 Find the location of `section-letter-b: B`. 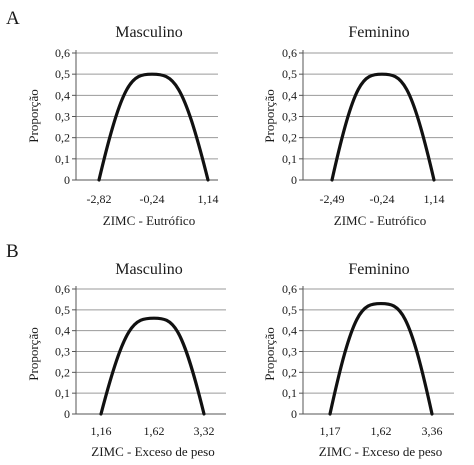

section-letter-b: B is located at coordinates (12, 251).